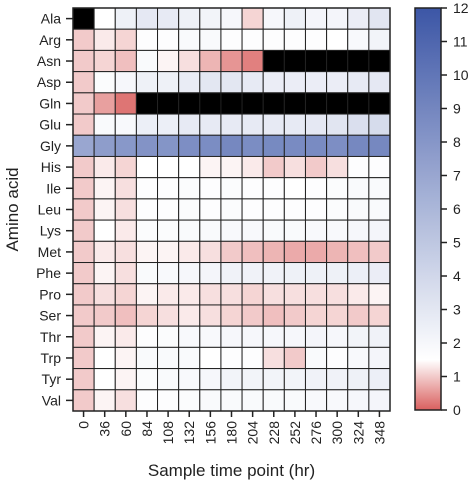 The height and width of the screenshot is (485, 475). What do you see at coordinates (50, 40) in the screenshot?
I see `y-tick-label: Arg` at bounding box center [50, 40].